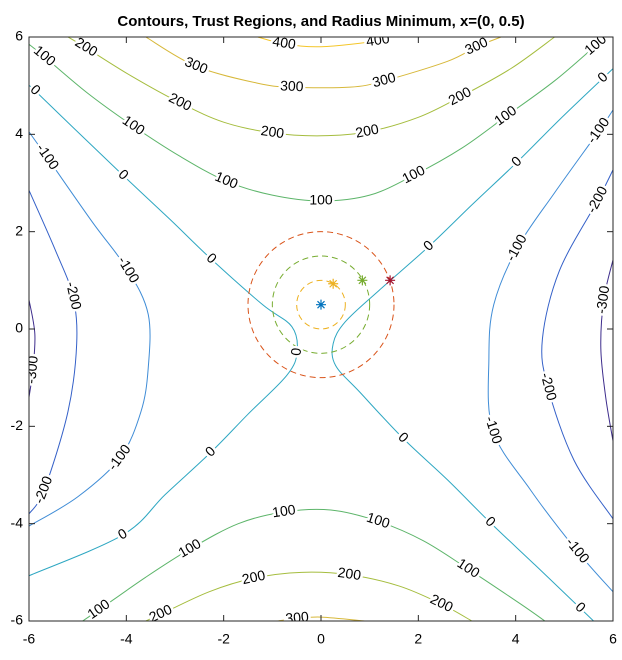 This screenshot has width=622, height=660. I want to click on y-tick-label: 0, so click(19, 328).